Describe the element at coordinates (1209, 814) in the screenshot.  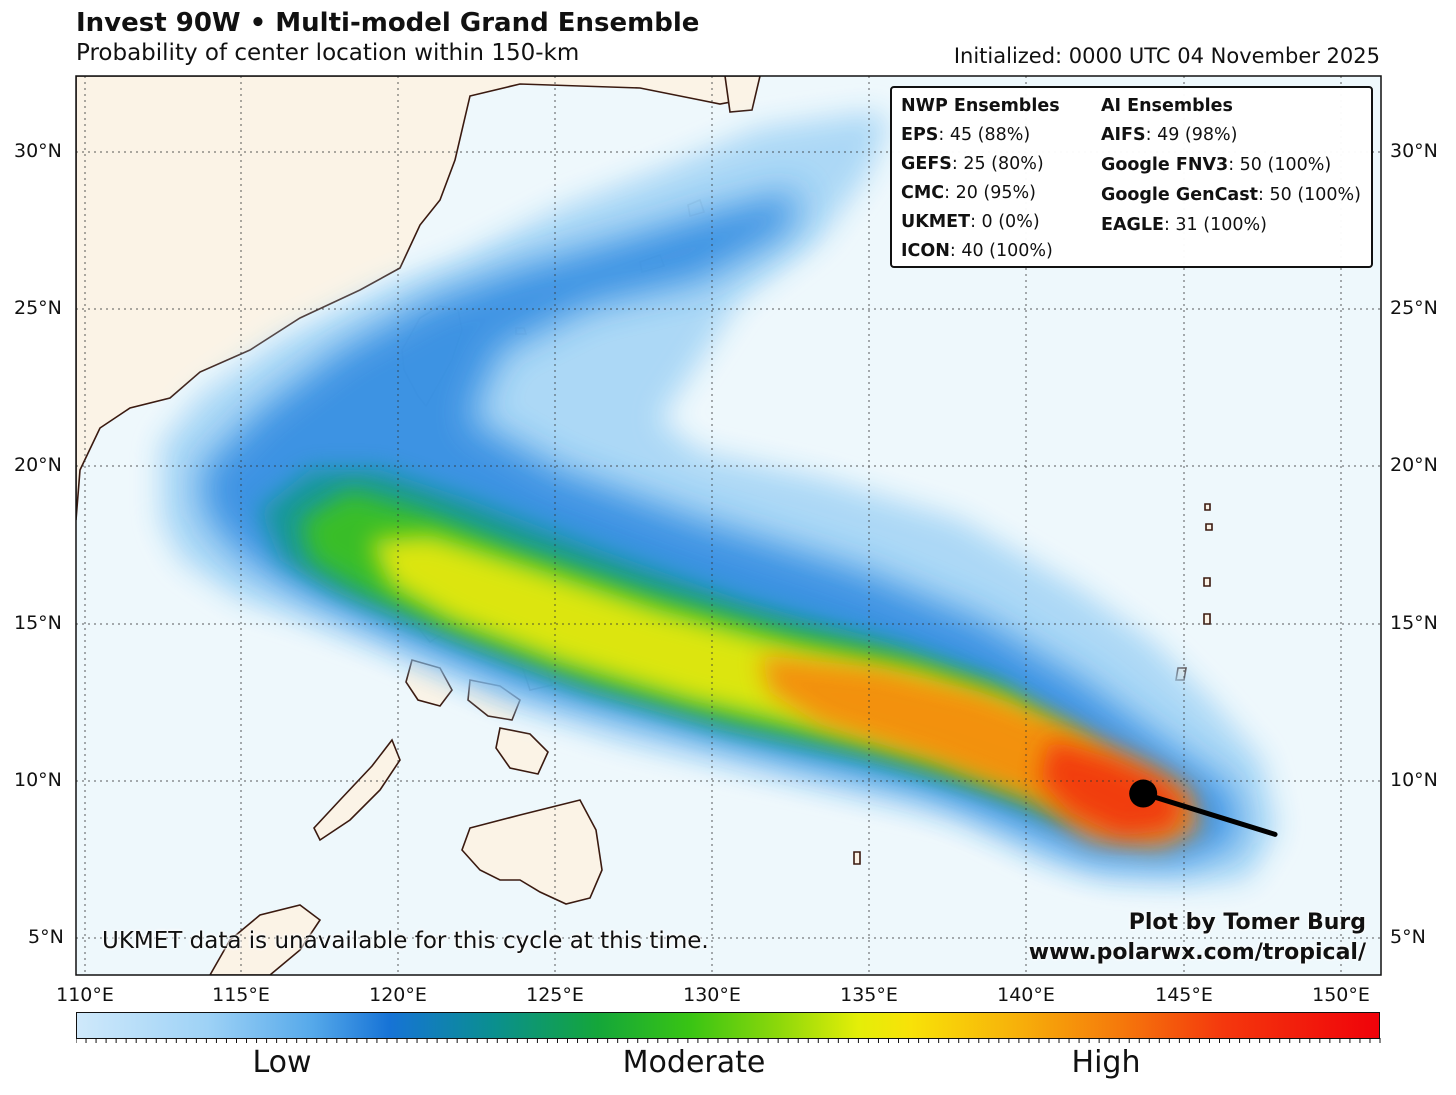
I see `recent-motion-track` at that location.